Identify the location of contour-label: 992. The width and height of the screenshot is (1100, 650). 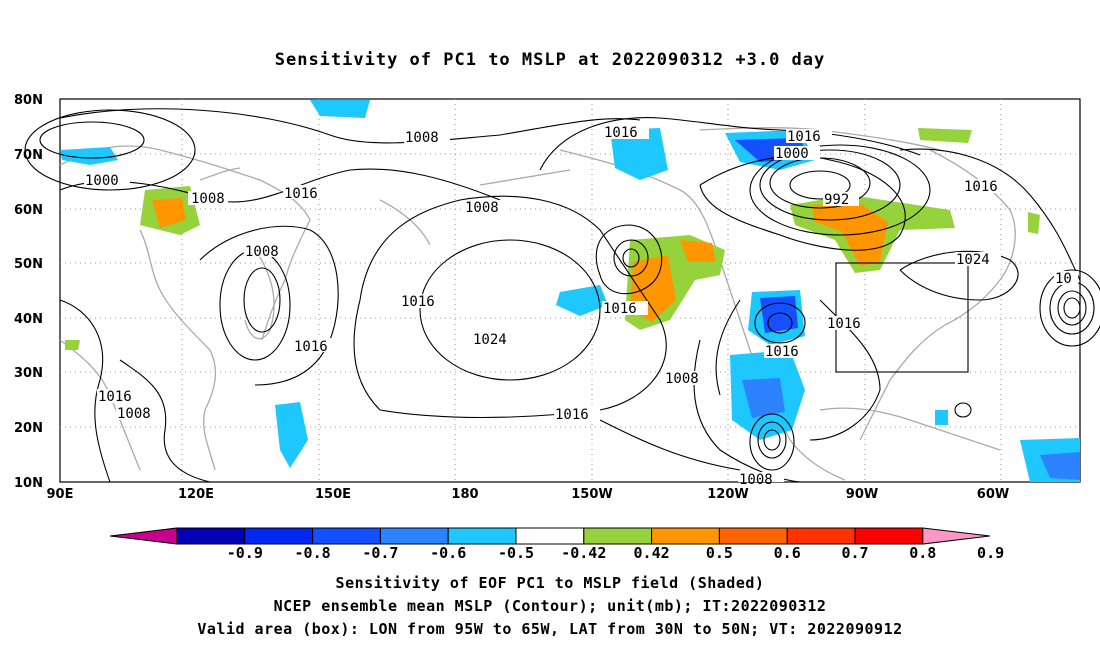
(836, 200).